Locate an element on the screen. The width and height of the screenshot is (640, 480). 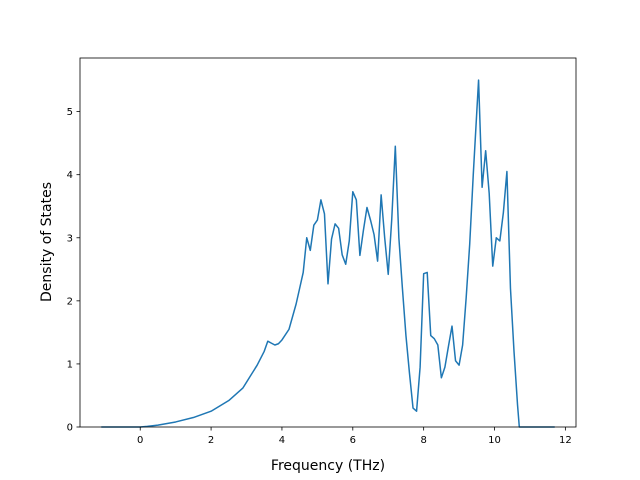
x-axis-ticks: 0 2 4 6 8 10 12 is located at coordinates (354, 436).